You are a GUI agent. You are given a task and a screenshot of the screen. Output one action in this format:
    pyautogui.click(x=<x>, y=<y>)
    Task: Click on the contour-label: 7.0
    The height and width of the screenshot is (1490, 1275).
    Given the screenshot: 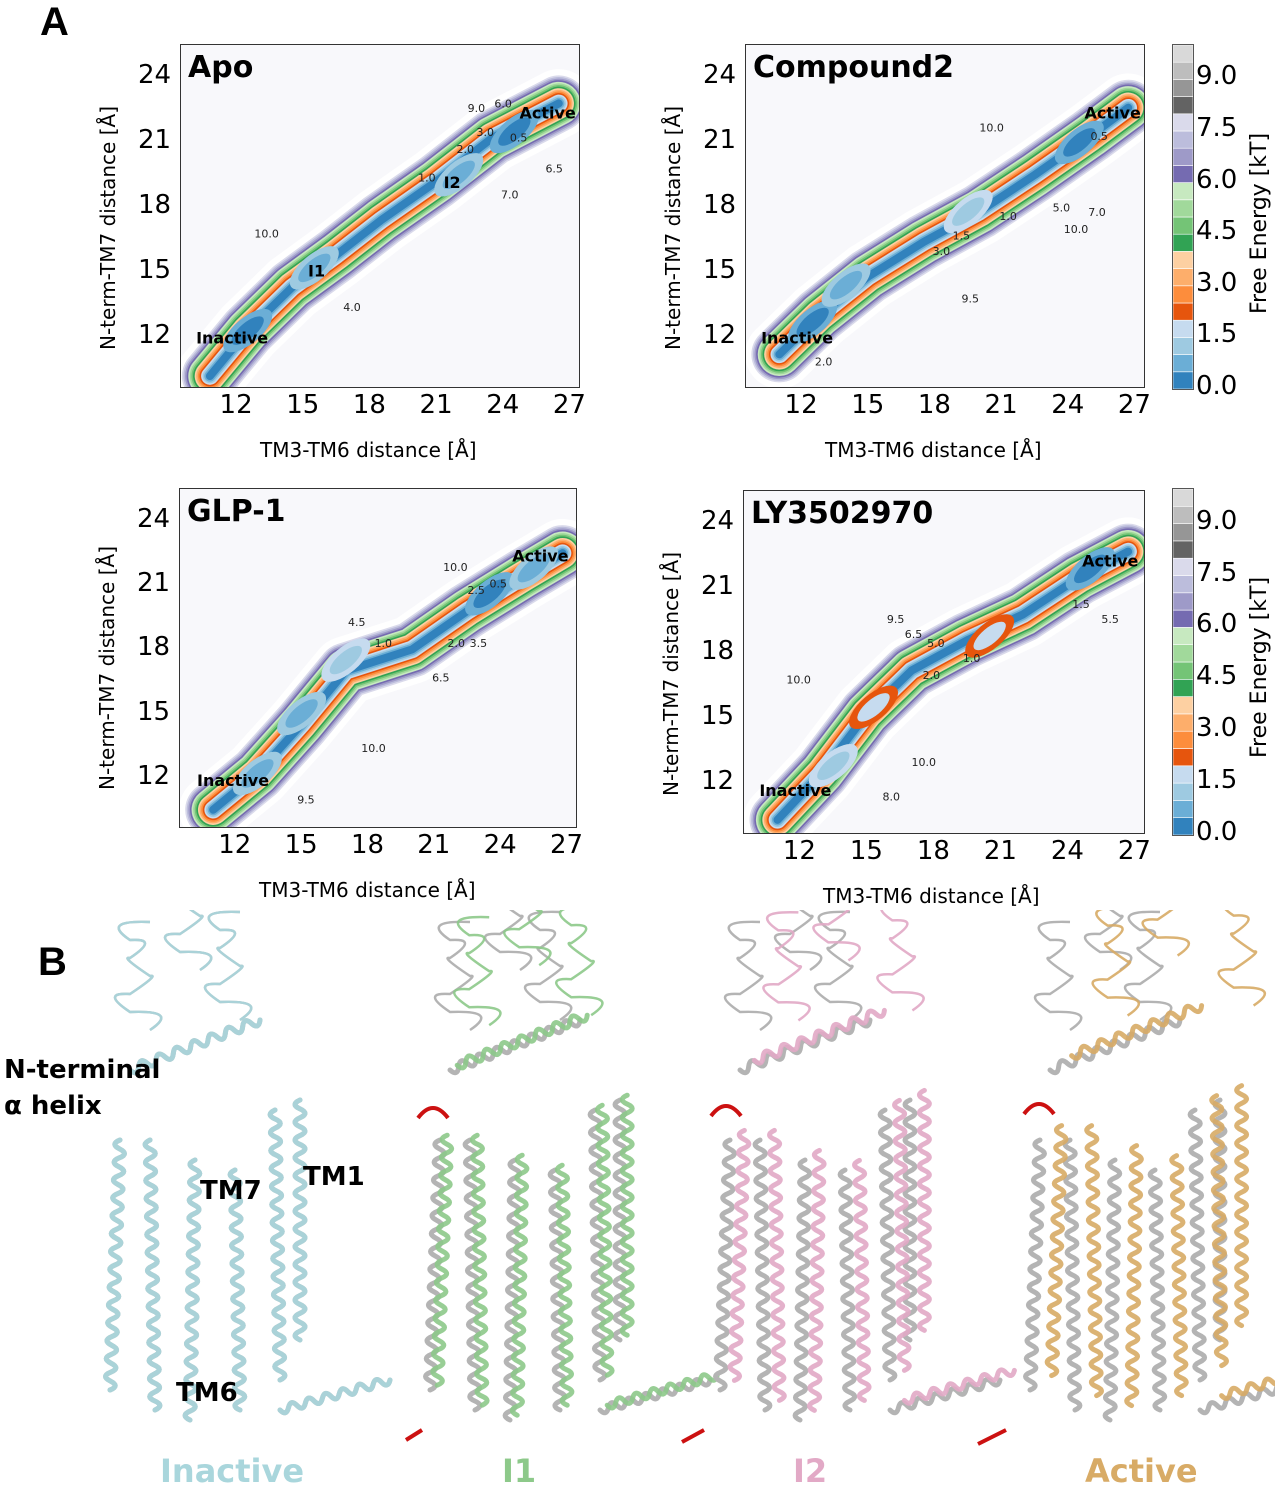 What is the action you would take?
    pyautogui.click(x=1097, y=212)
    